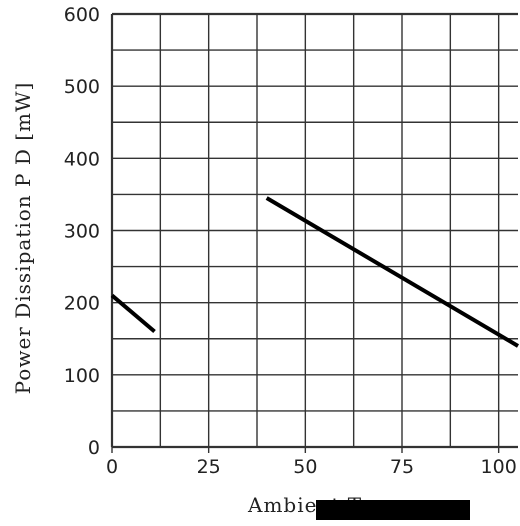 The image size is (520, 526). I want to click on y-tick-label: 300, so click(82, 232).